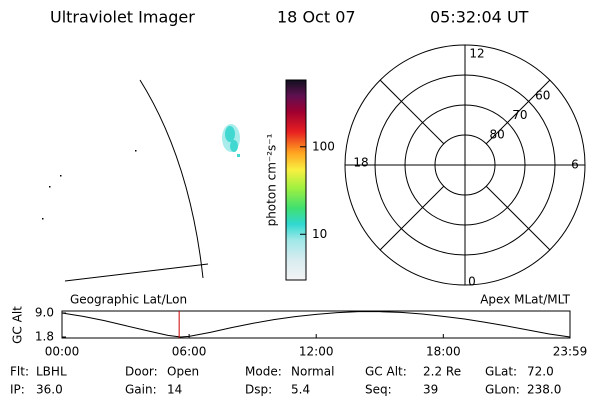 The image size is (600, 400). Describe the element at coordinates (44, 313) in the screenshot. I see `y-tick-label: 9.0` at that location.